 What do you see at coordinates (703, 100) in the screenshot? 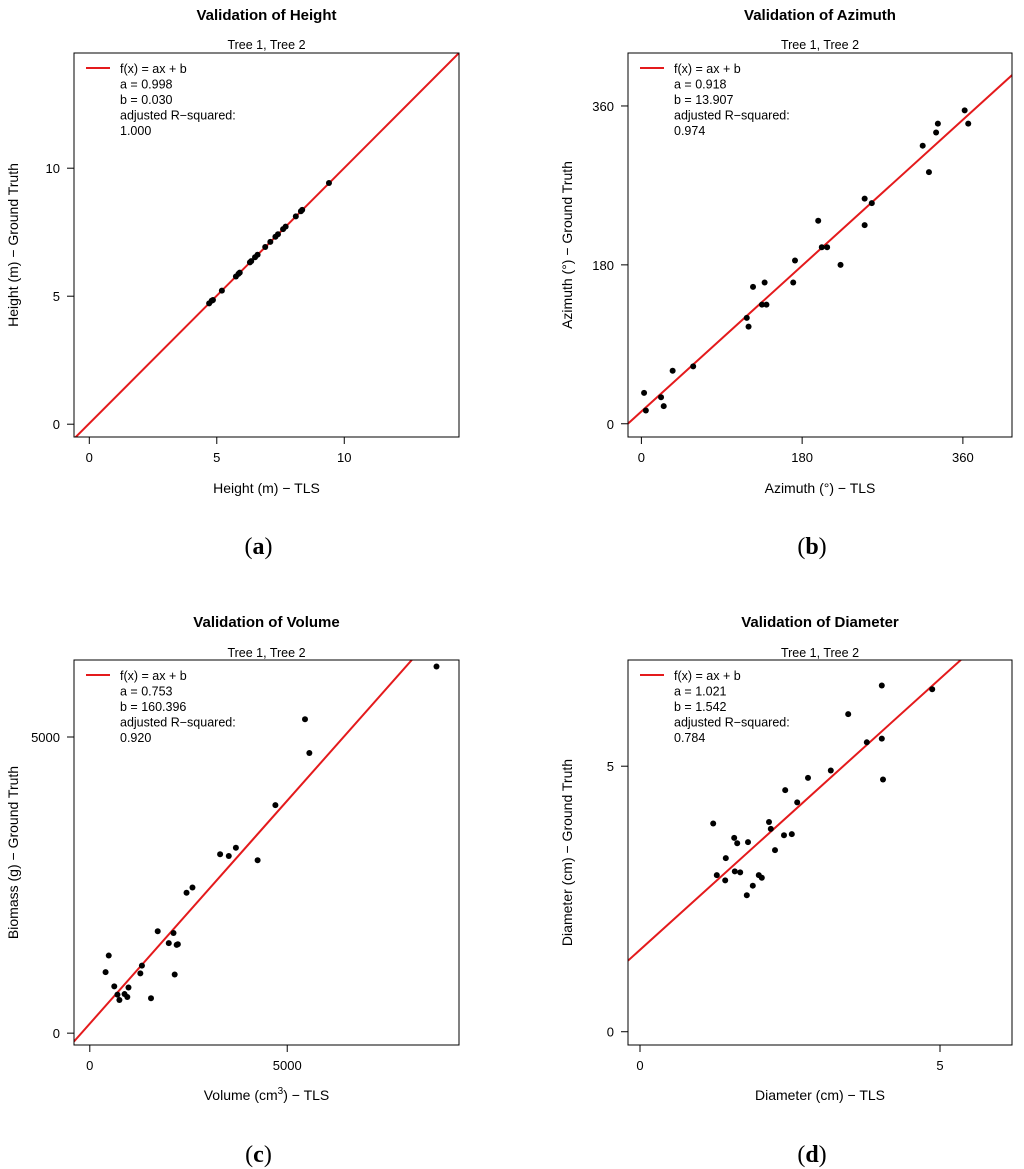
I see `legend-entry: b = 13.907` at bounding box center [703, 100].